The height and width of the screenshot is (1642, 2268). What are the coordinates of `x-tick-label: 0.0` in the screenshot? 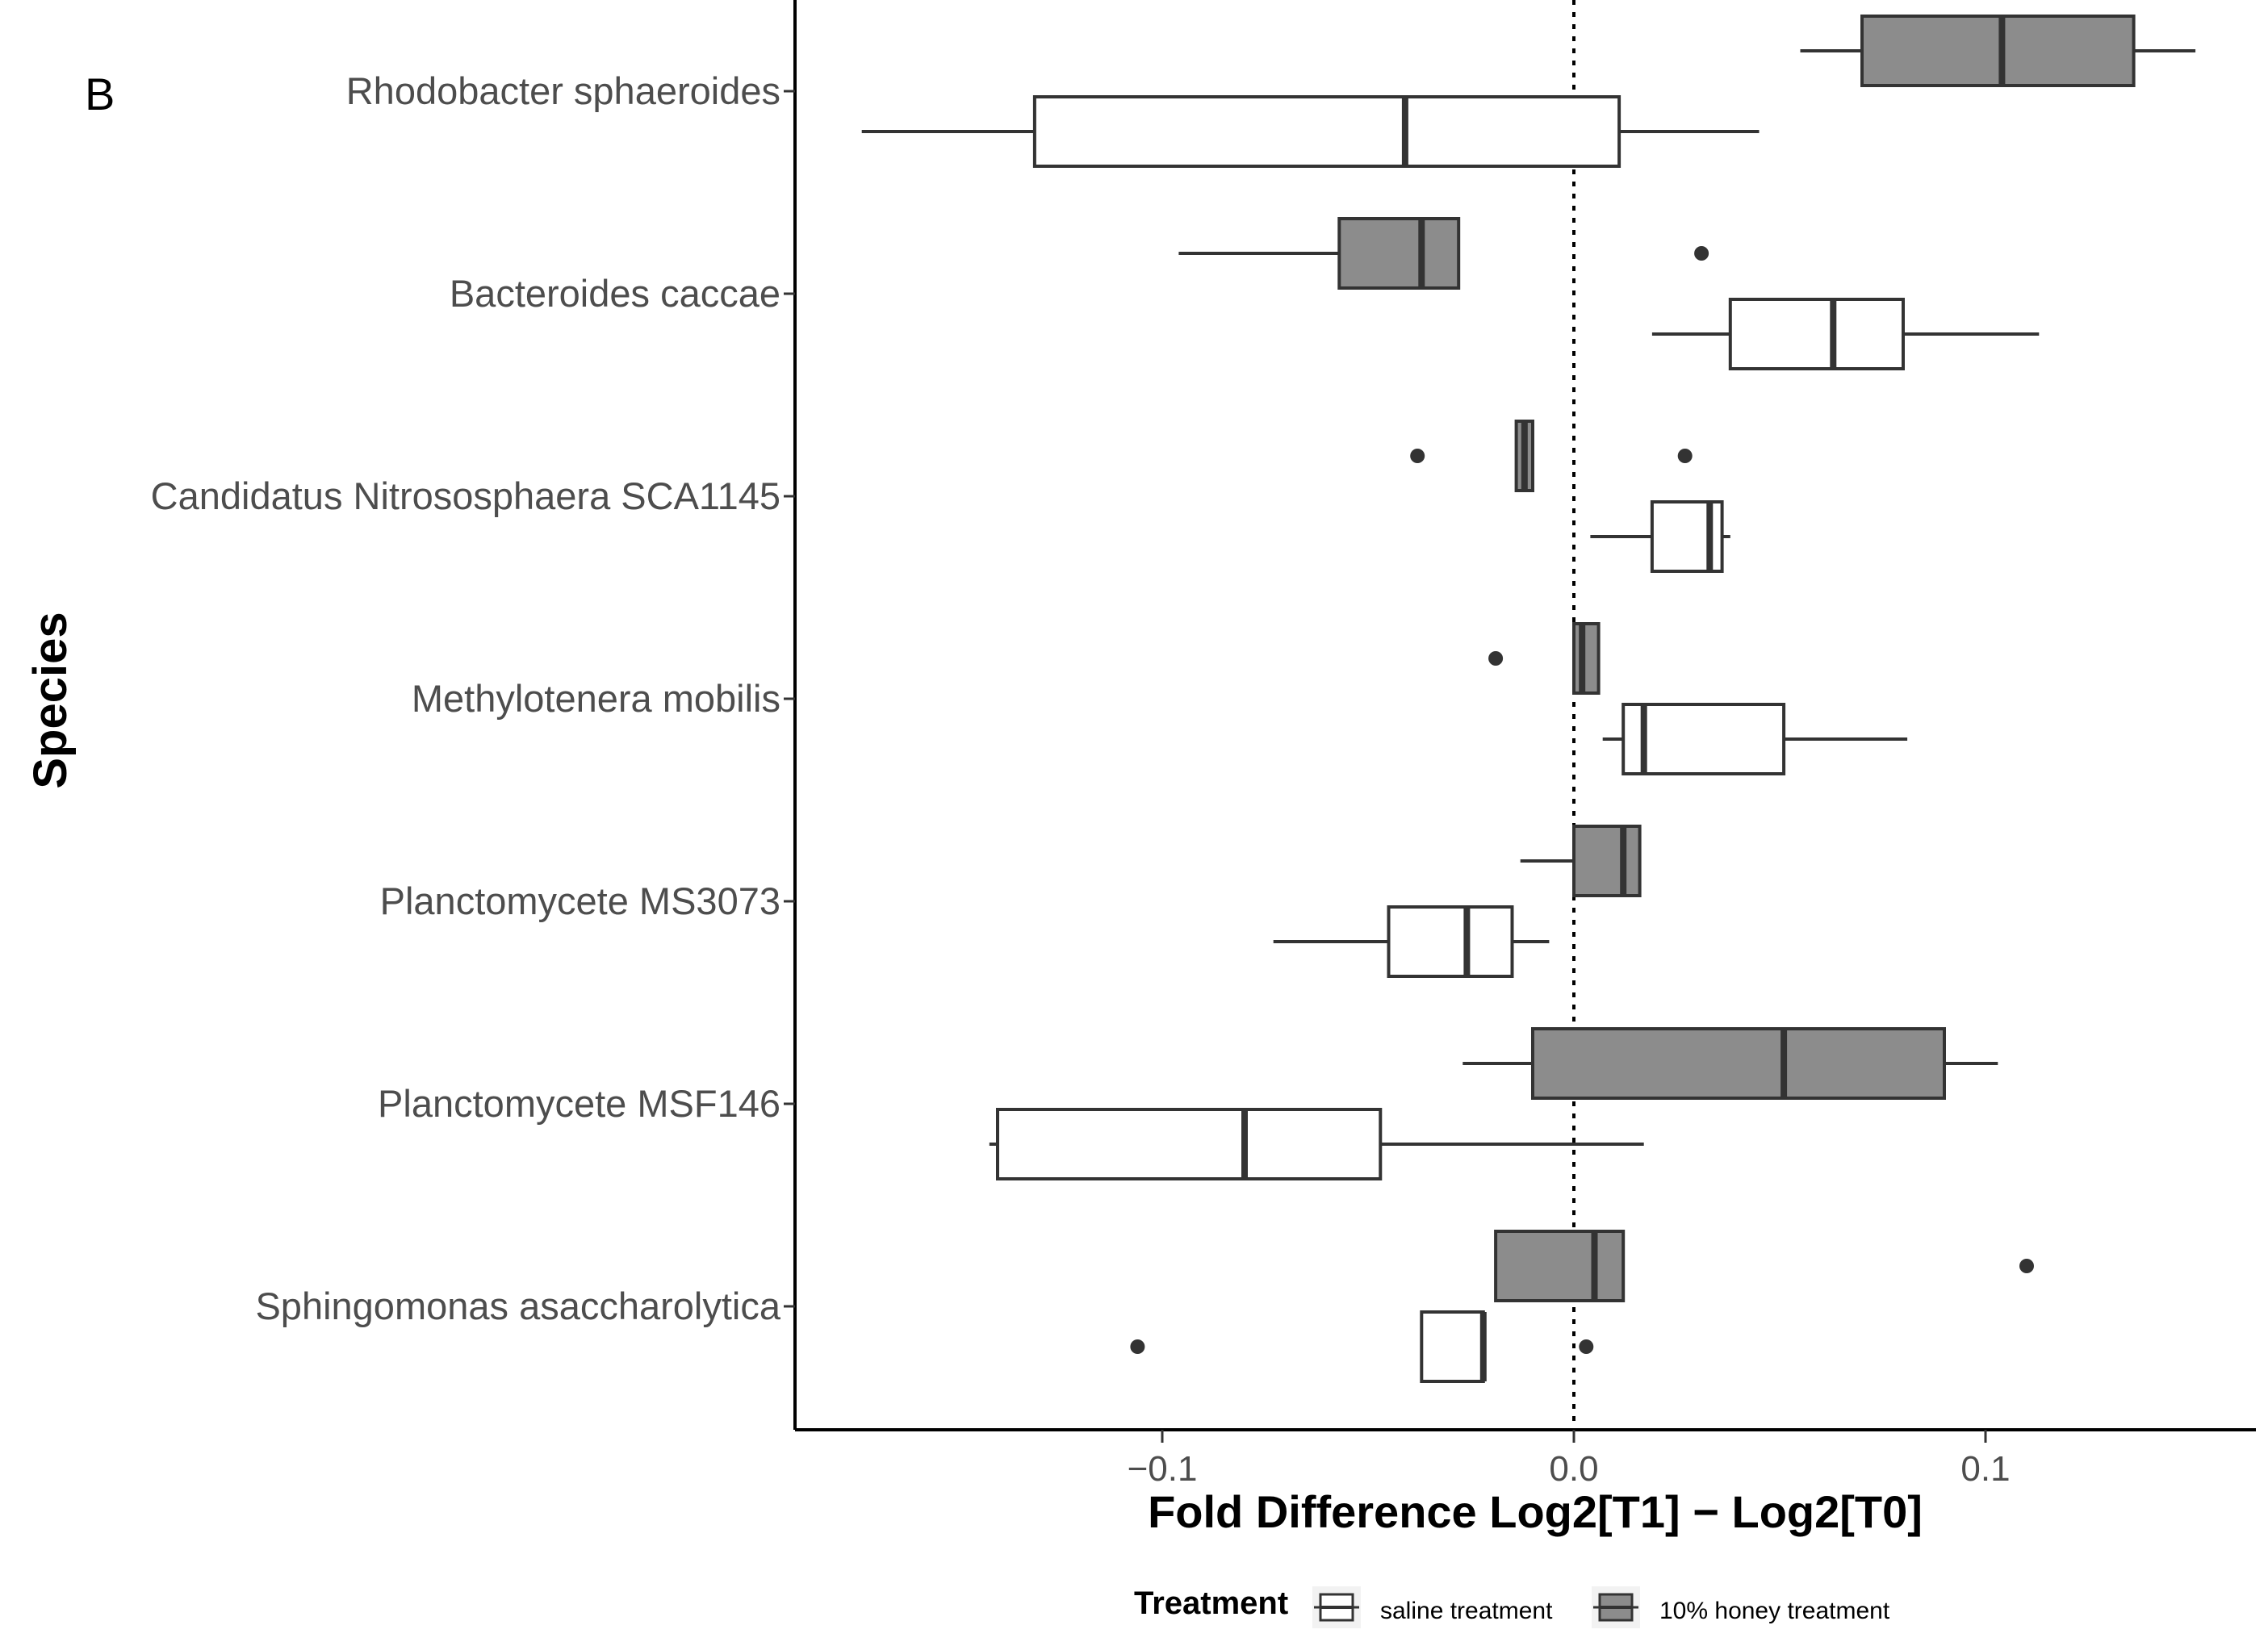 It's located at (1573, 1469).